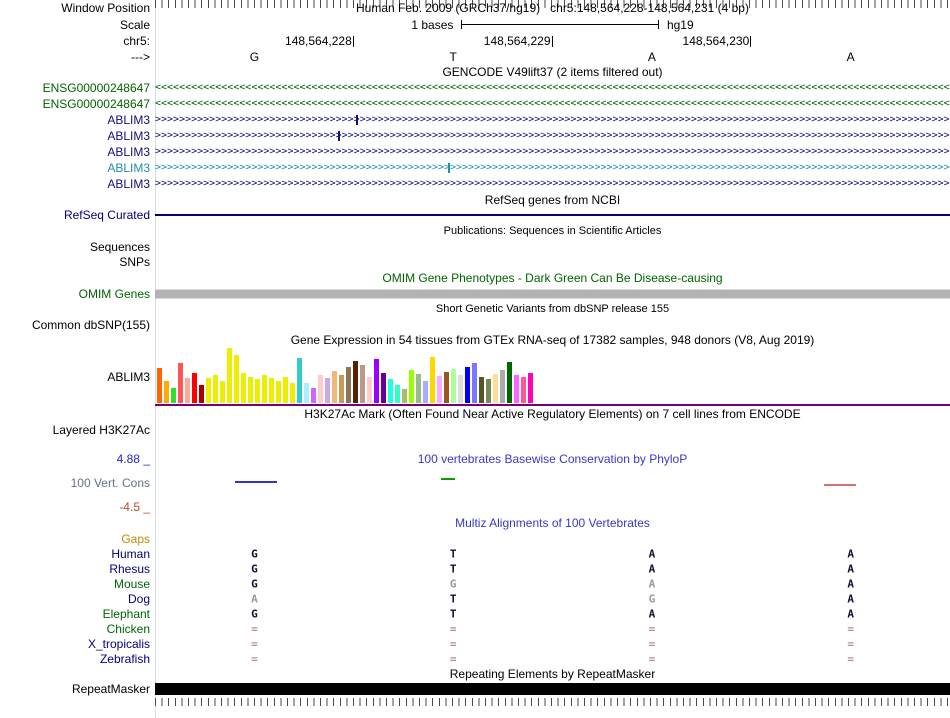 This screenshot has width=950, height=718. What do you see at coordinates (101, 430) in the screenshot?
I see `h3k27ac-label: Layered H3K27Ac` at bounding box center [101, 430].